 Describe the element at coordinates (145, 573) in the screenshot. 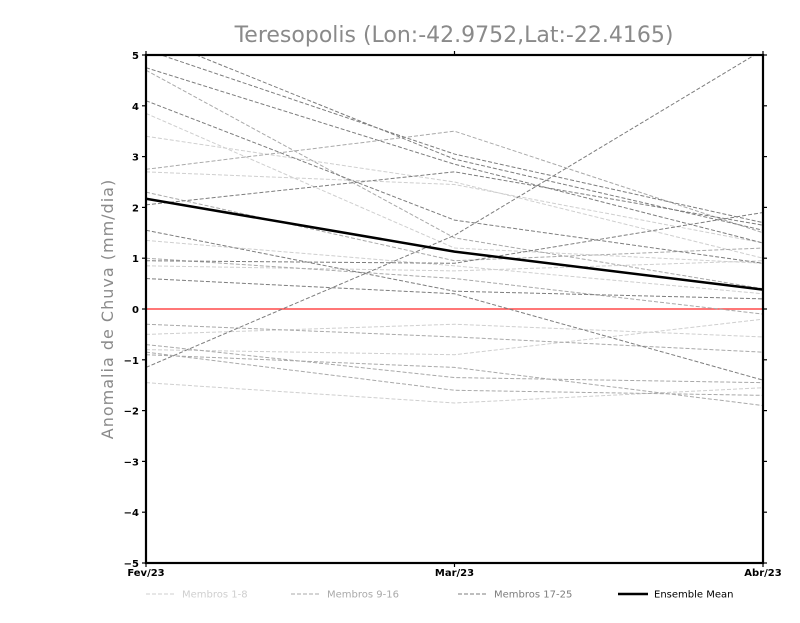

I see `x-tick-label: Fev/23` at that location.